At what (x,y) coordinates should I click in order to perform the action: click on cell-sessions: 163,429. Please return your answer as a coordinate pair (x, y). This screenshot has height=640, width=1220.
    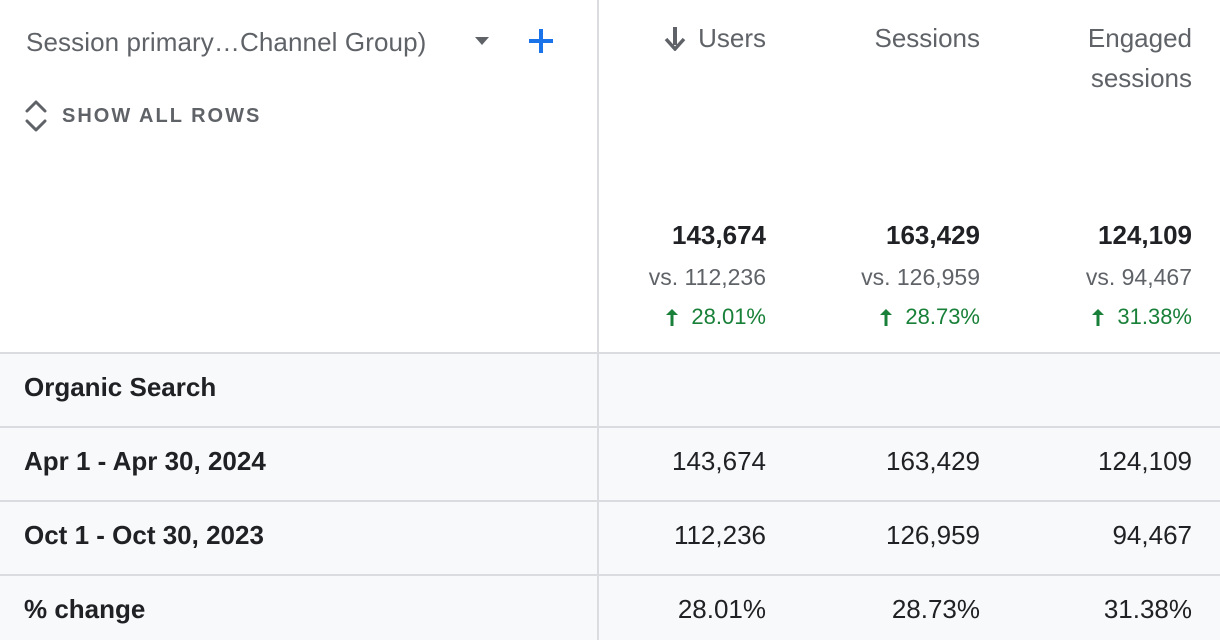
    Looking at the image, I should click on (933, 461).